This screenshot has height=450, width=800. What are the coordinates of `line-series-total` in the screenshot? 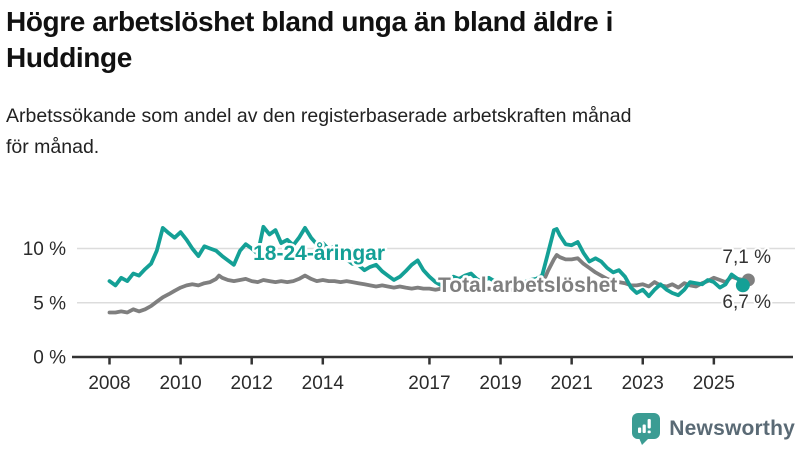 It's located at (426, 284).